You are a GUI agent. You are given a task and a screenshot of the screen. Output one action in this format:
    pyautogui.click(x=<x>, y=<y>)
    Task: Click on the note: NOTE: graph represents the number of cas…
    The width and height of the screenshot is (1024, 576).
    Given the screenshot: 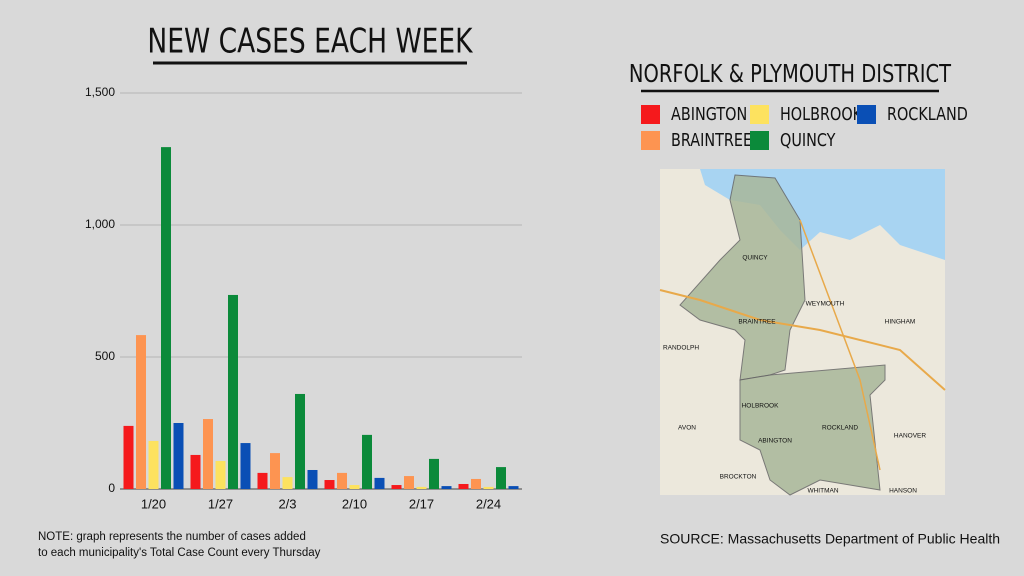 What is the action you would take?
    pyautogui.click(x=179, y=545)
    